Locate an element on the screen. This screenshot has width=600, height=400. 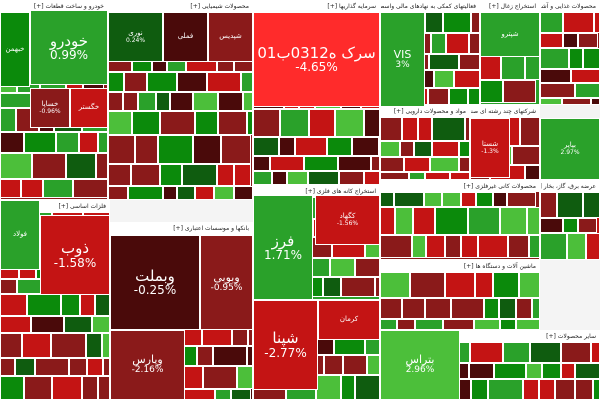
sector-title: فعالیتهای کمکی به نهادهای مالی واسط [+] is located at coordinates (430, 6).